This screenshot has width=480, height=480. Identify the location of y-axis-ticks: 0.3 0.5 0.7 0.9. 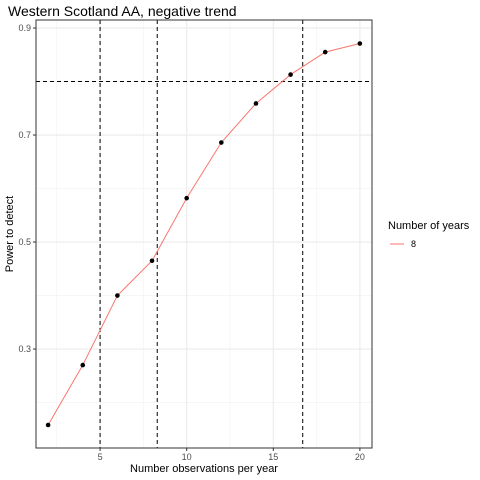
(27, 188).